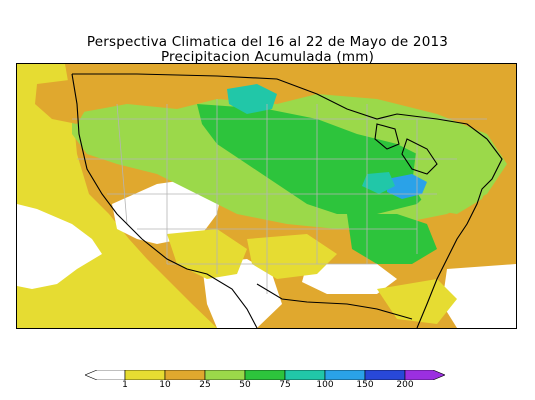 The image size is (535, 400). I want to click on colorbar-tick-label: 25, so click(205, 385).